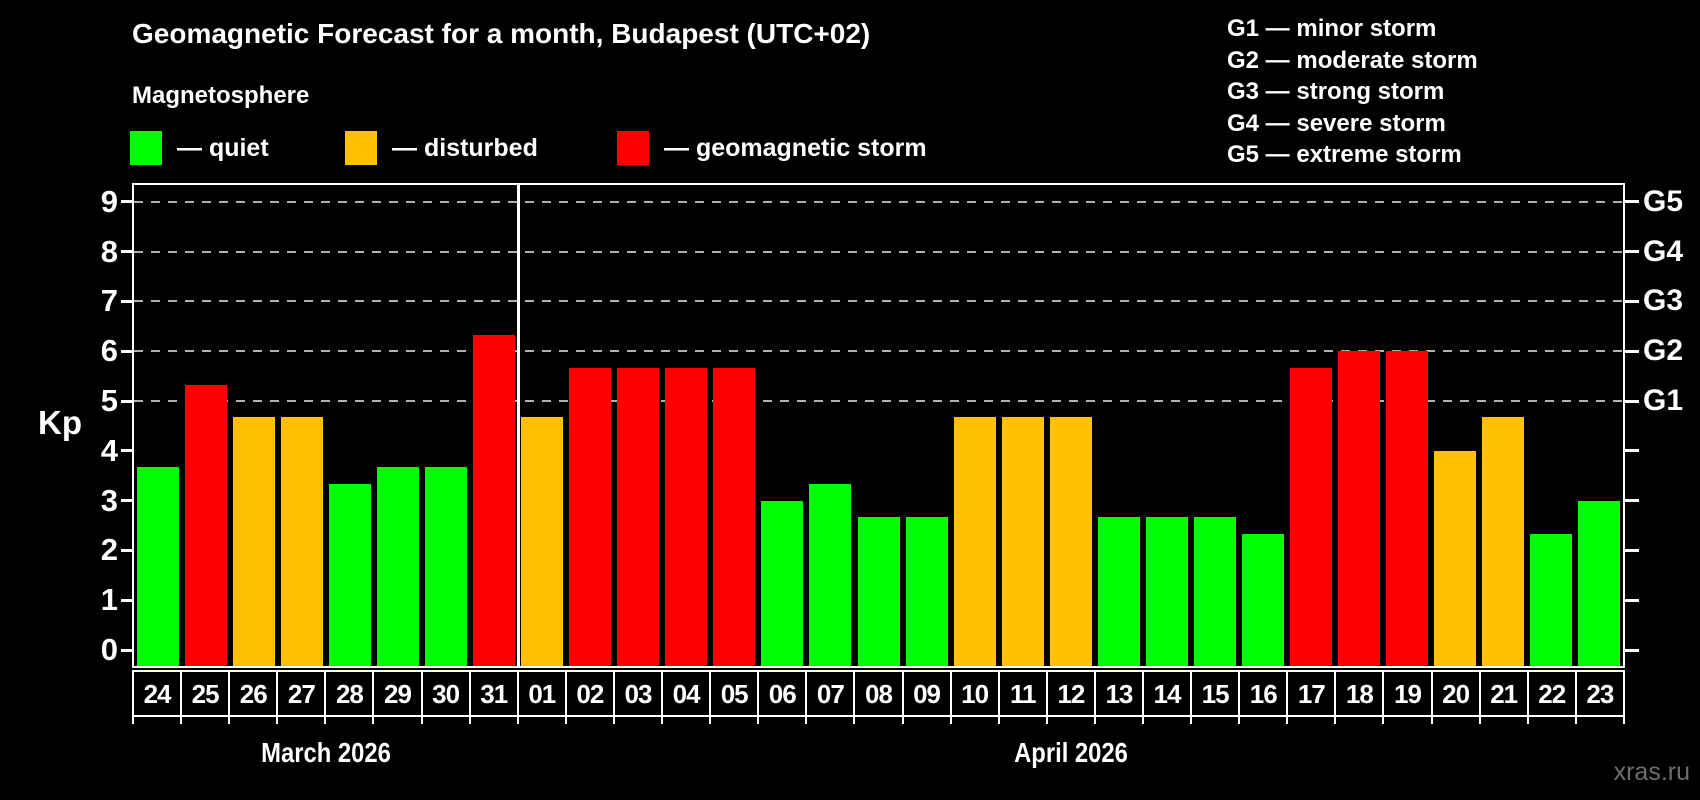 This screenshot has height=800, width=1700. I want to click on day-cell: 04, so click(686, 693).